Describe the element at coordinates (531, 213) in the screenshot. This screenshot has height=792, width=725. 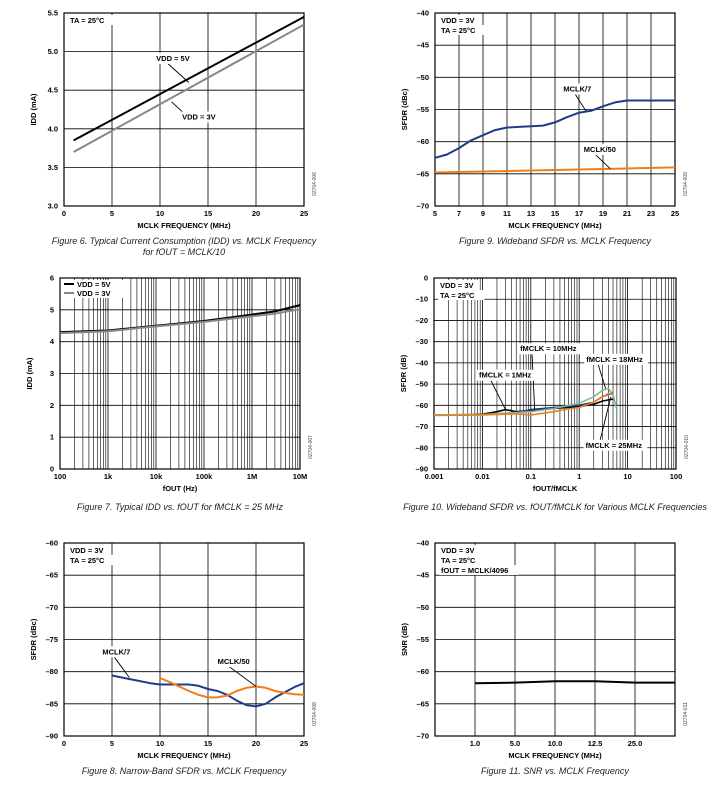
I see `x-tick-label: 13` at that location.